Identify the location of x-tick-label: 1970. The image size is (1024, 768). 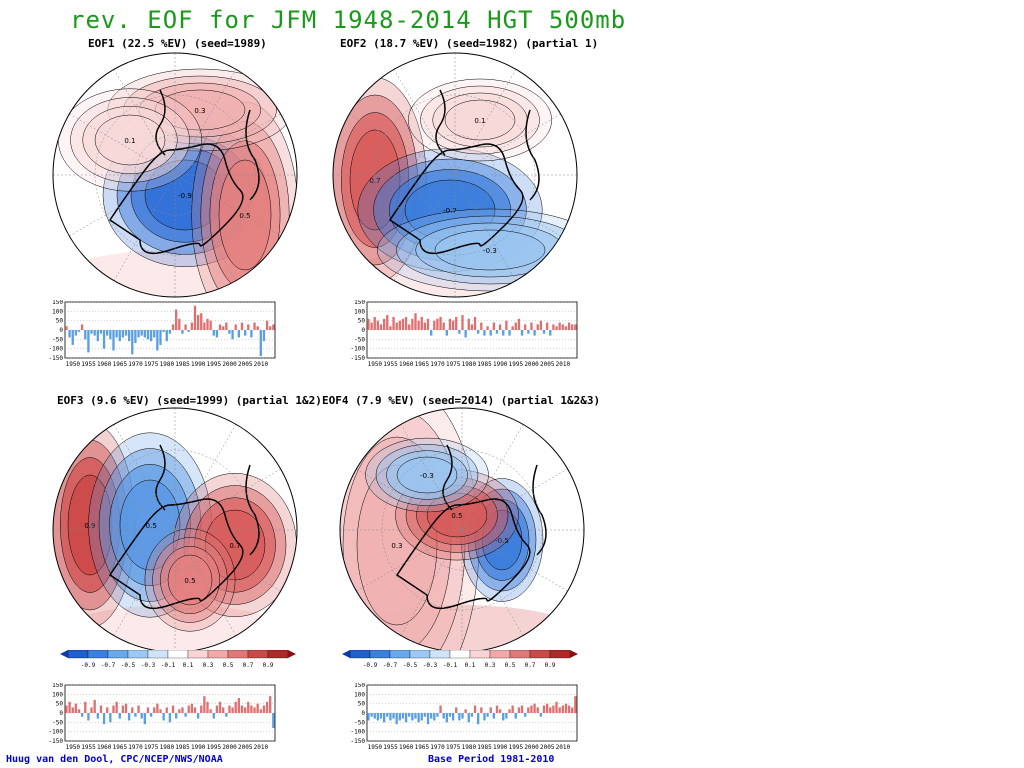
(437, 747).